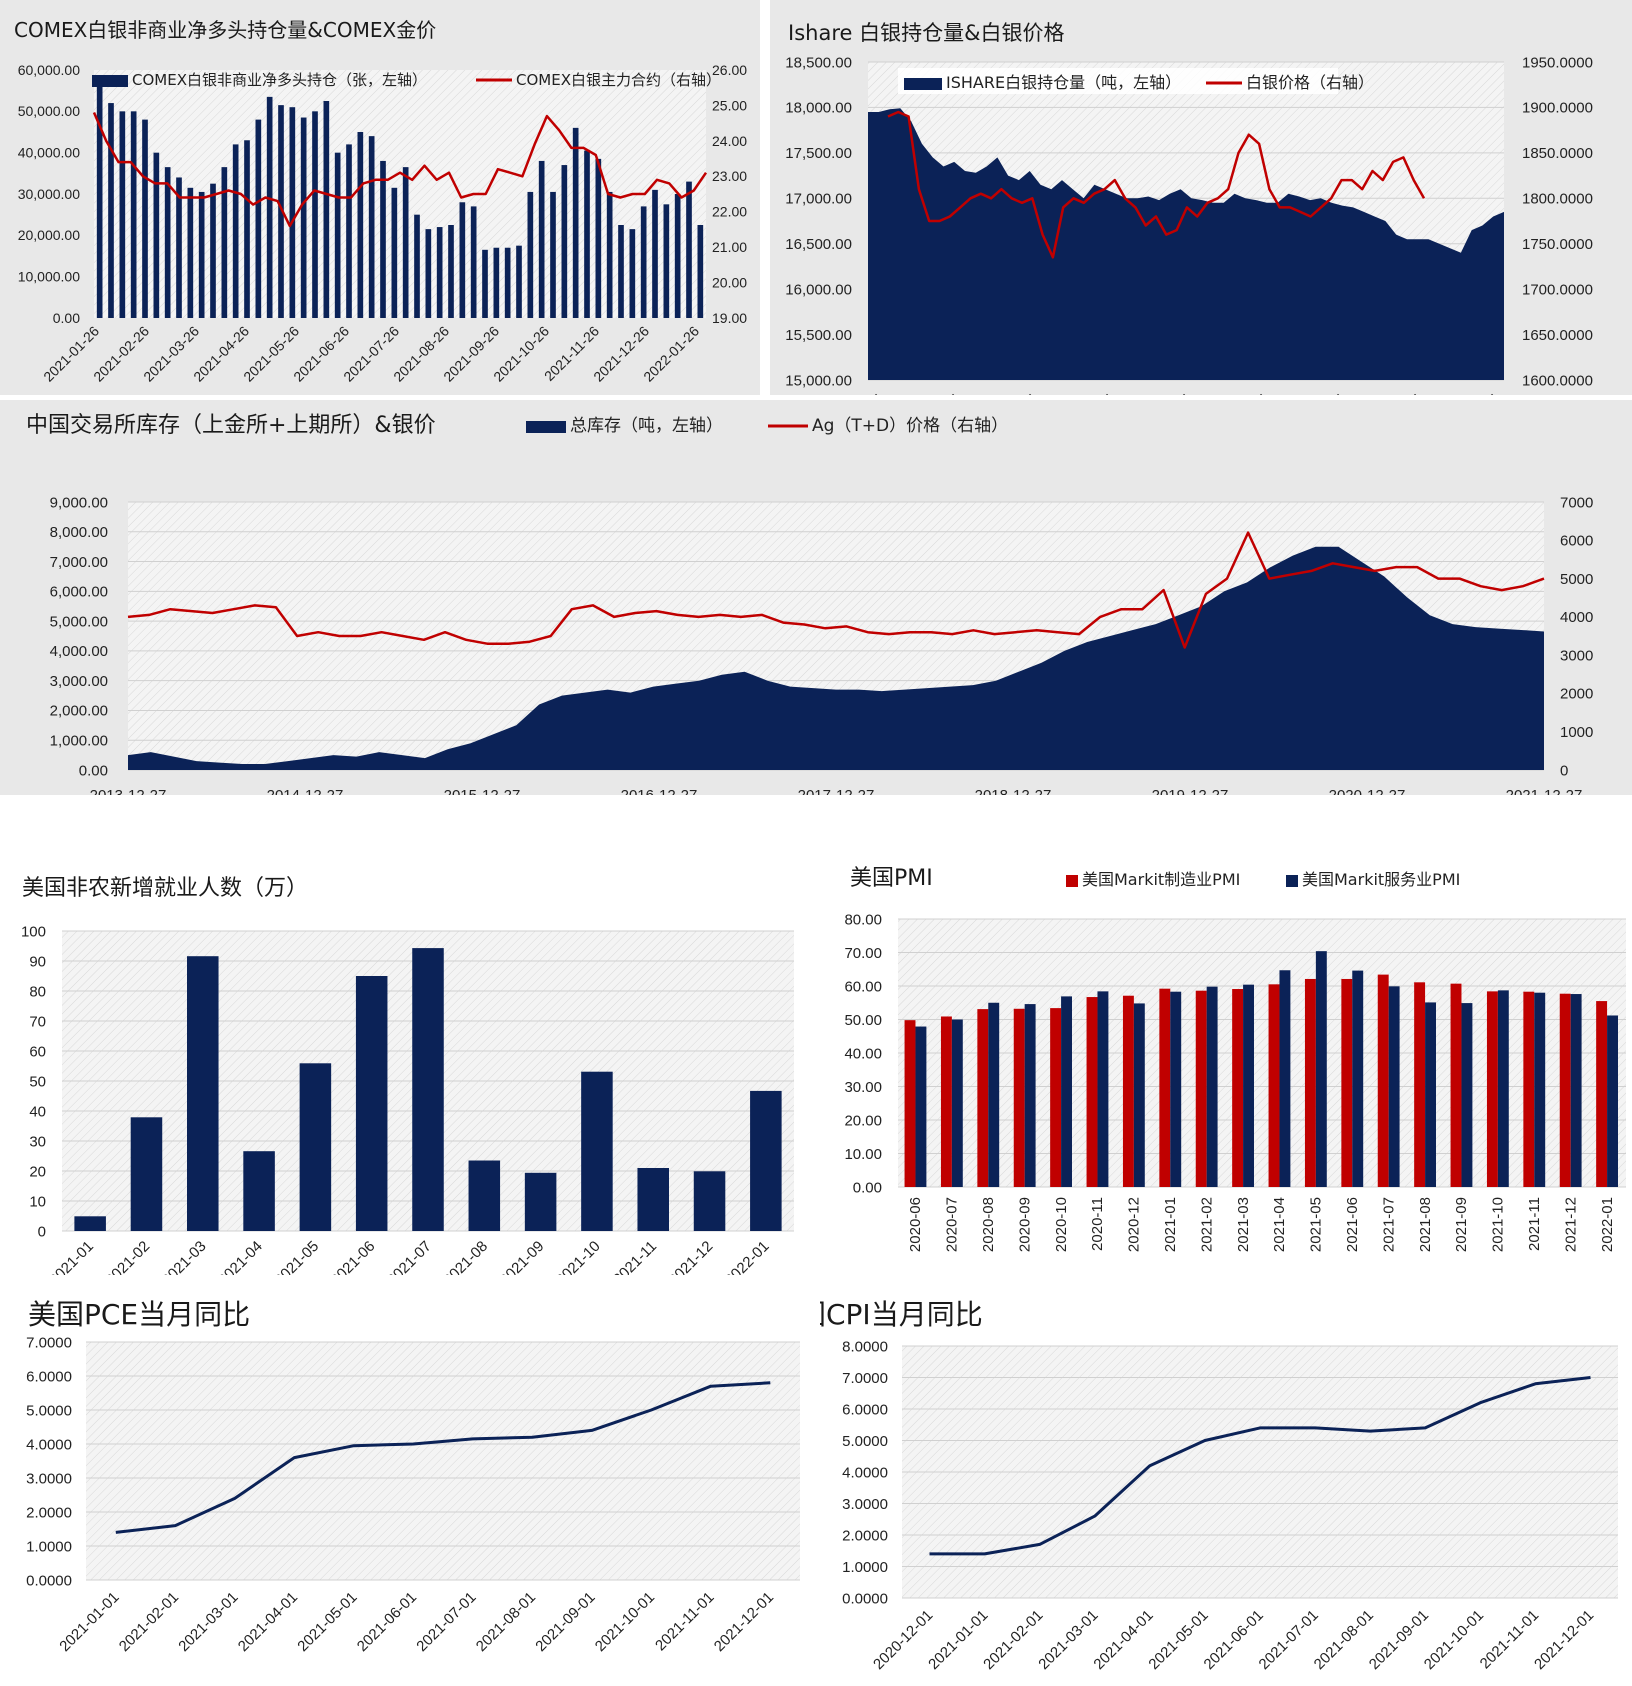  I want to click on x-tick-label: 2021-01, so click(1170, 1224).